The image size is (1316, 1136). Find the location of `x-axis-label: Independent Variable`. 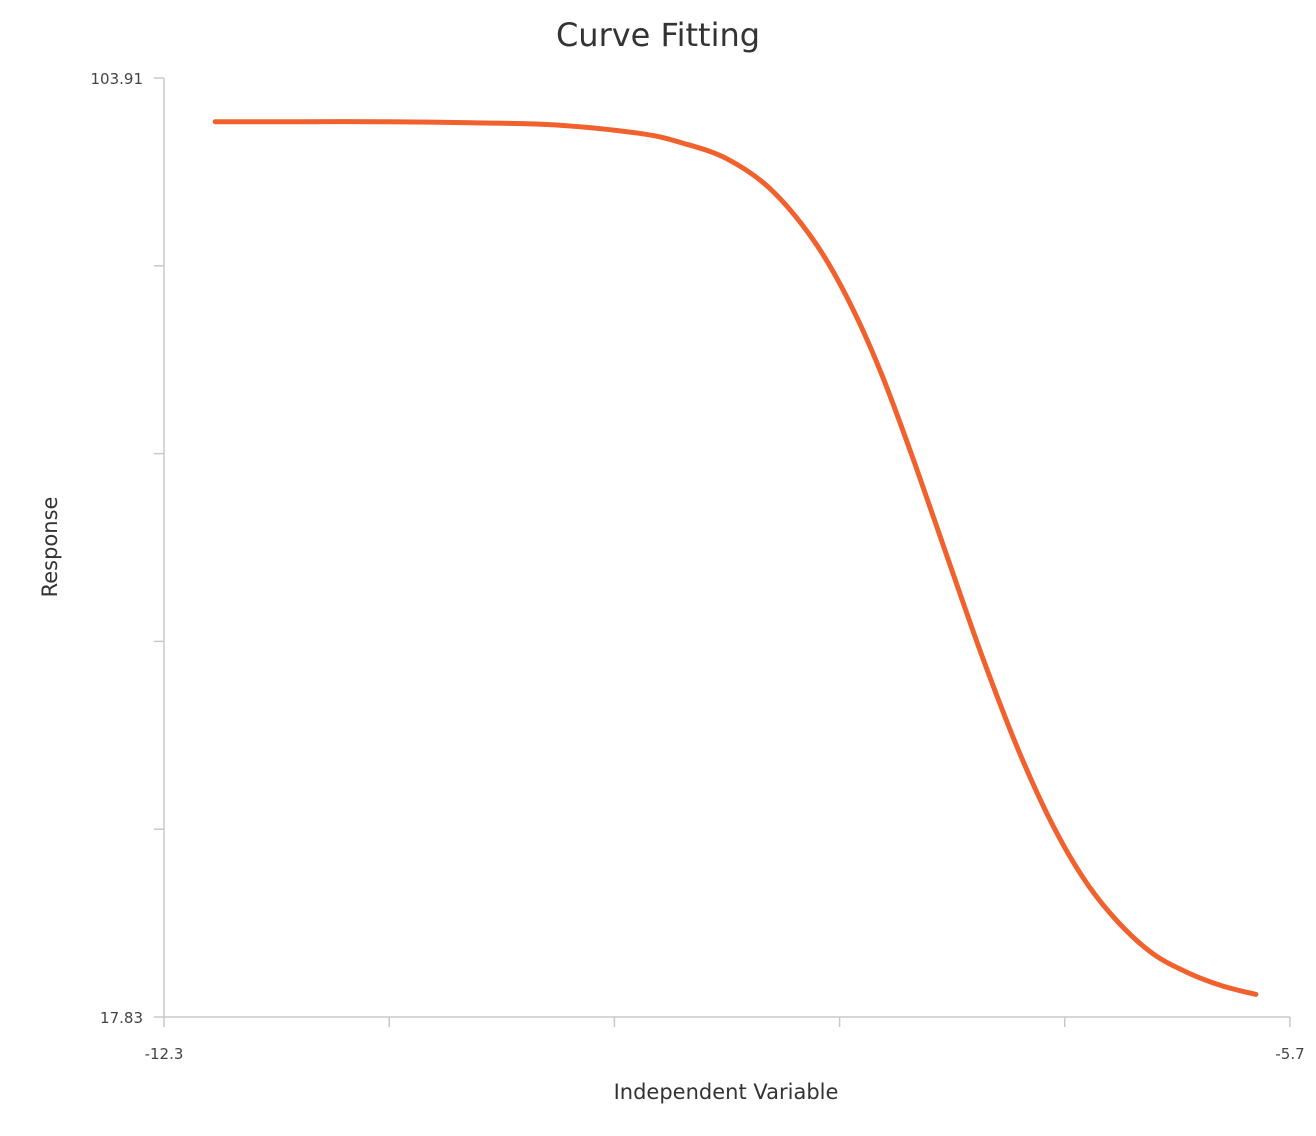

x-axis-label: Independent Variable is located at coordinates (726, 1092).